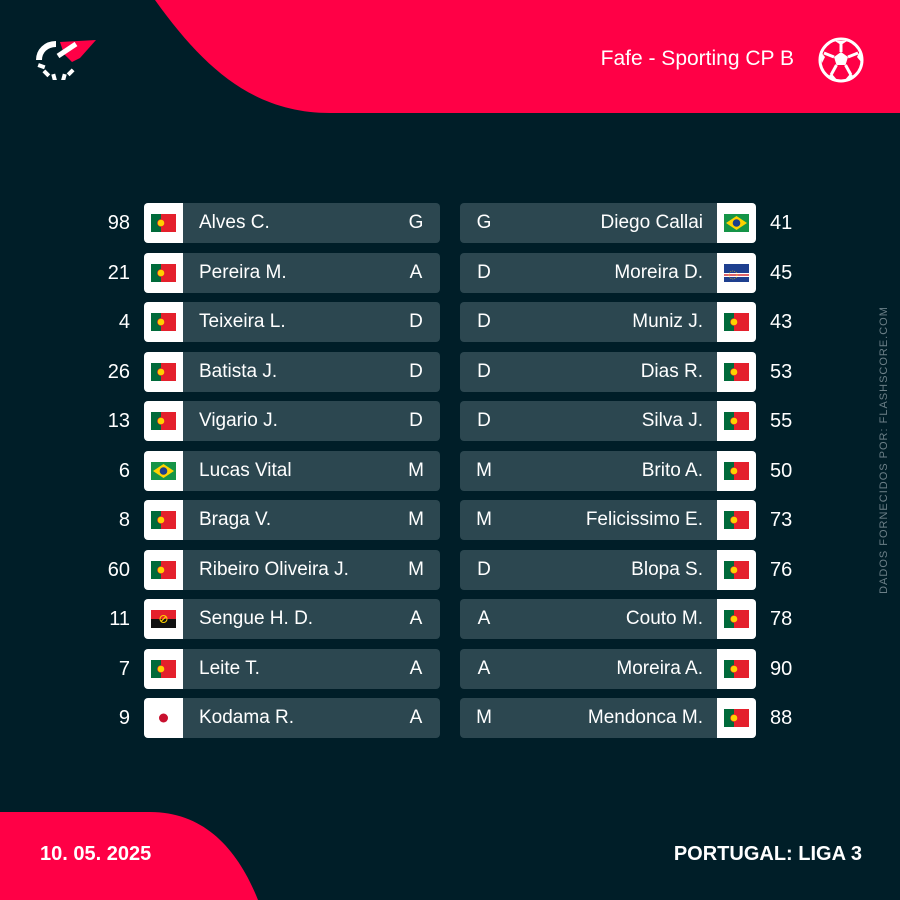 This screenshot has height=900, width=900. Describe the element at coordinates (781, 520) in the screenshot. I see `shirt-number: 73` at that location.